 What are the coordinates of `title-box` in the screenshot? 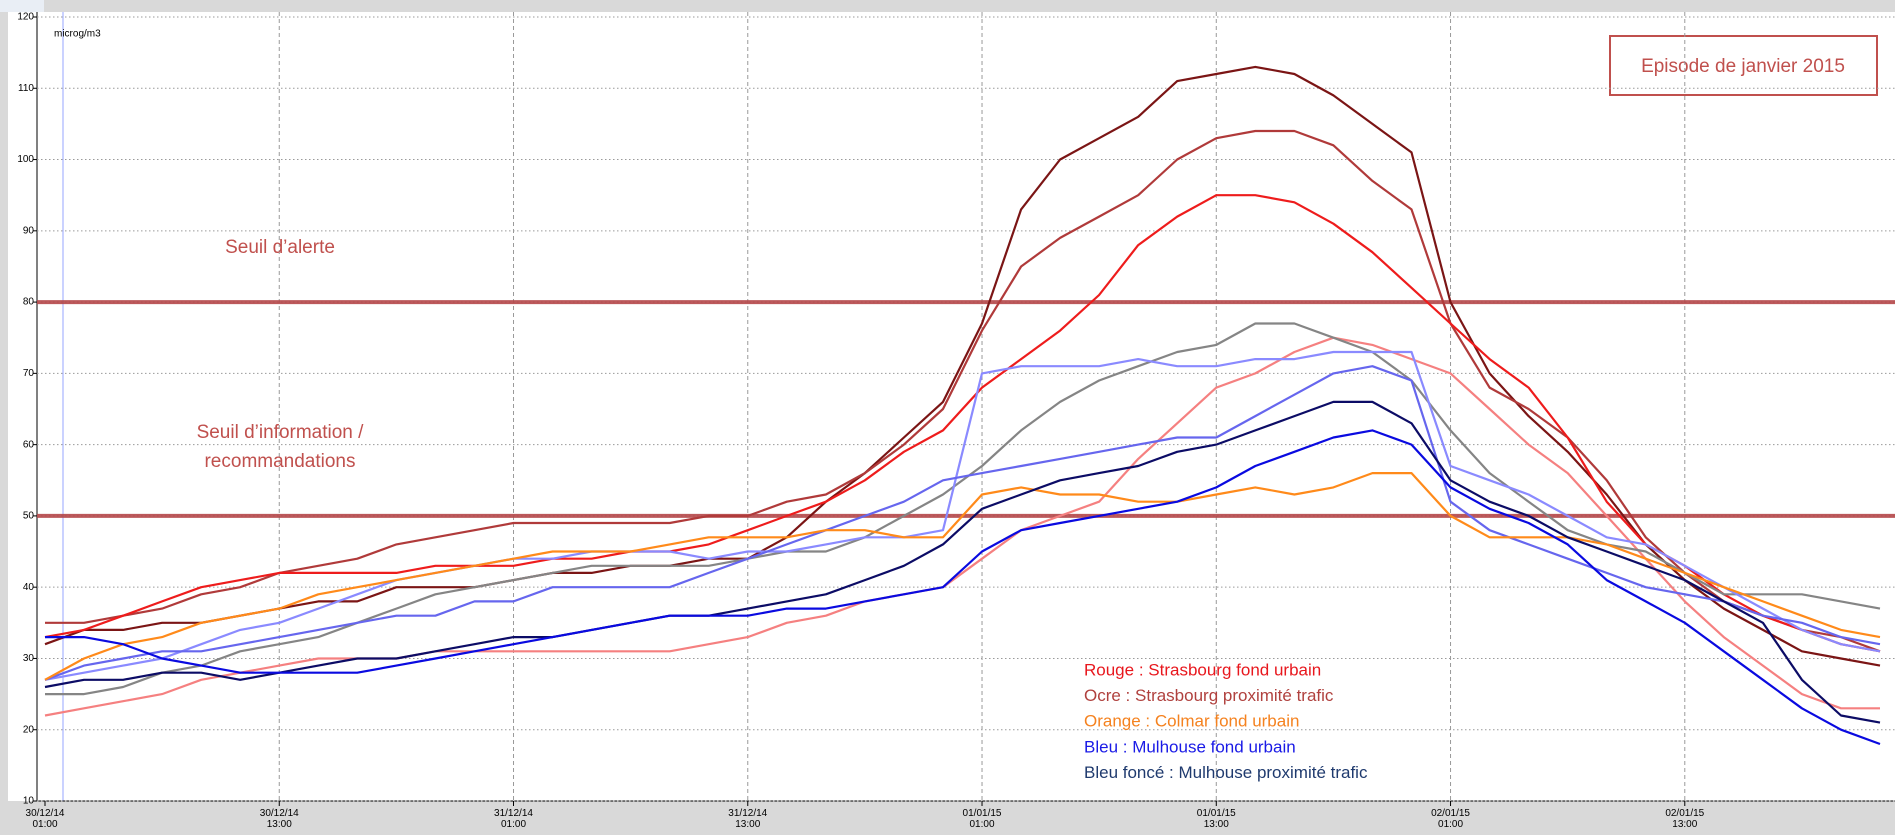 It's located at (1743, 65).